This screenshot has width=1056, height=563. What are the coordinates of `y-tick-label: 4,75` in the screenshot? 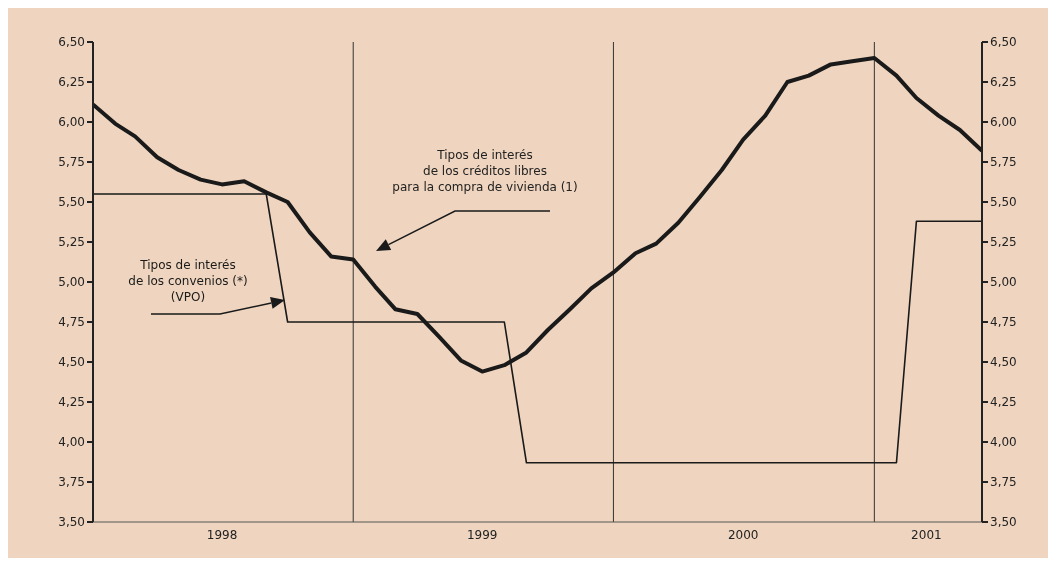 It's located at (71, 322).